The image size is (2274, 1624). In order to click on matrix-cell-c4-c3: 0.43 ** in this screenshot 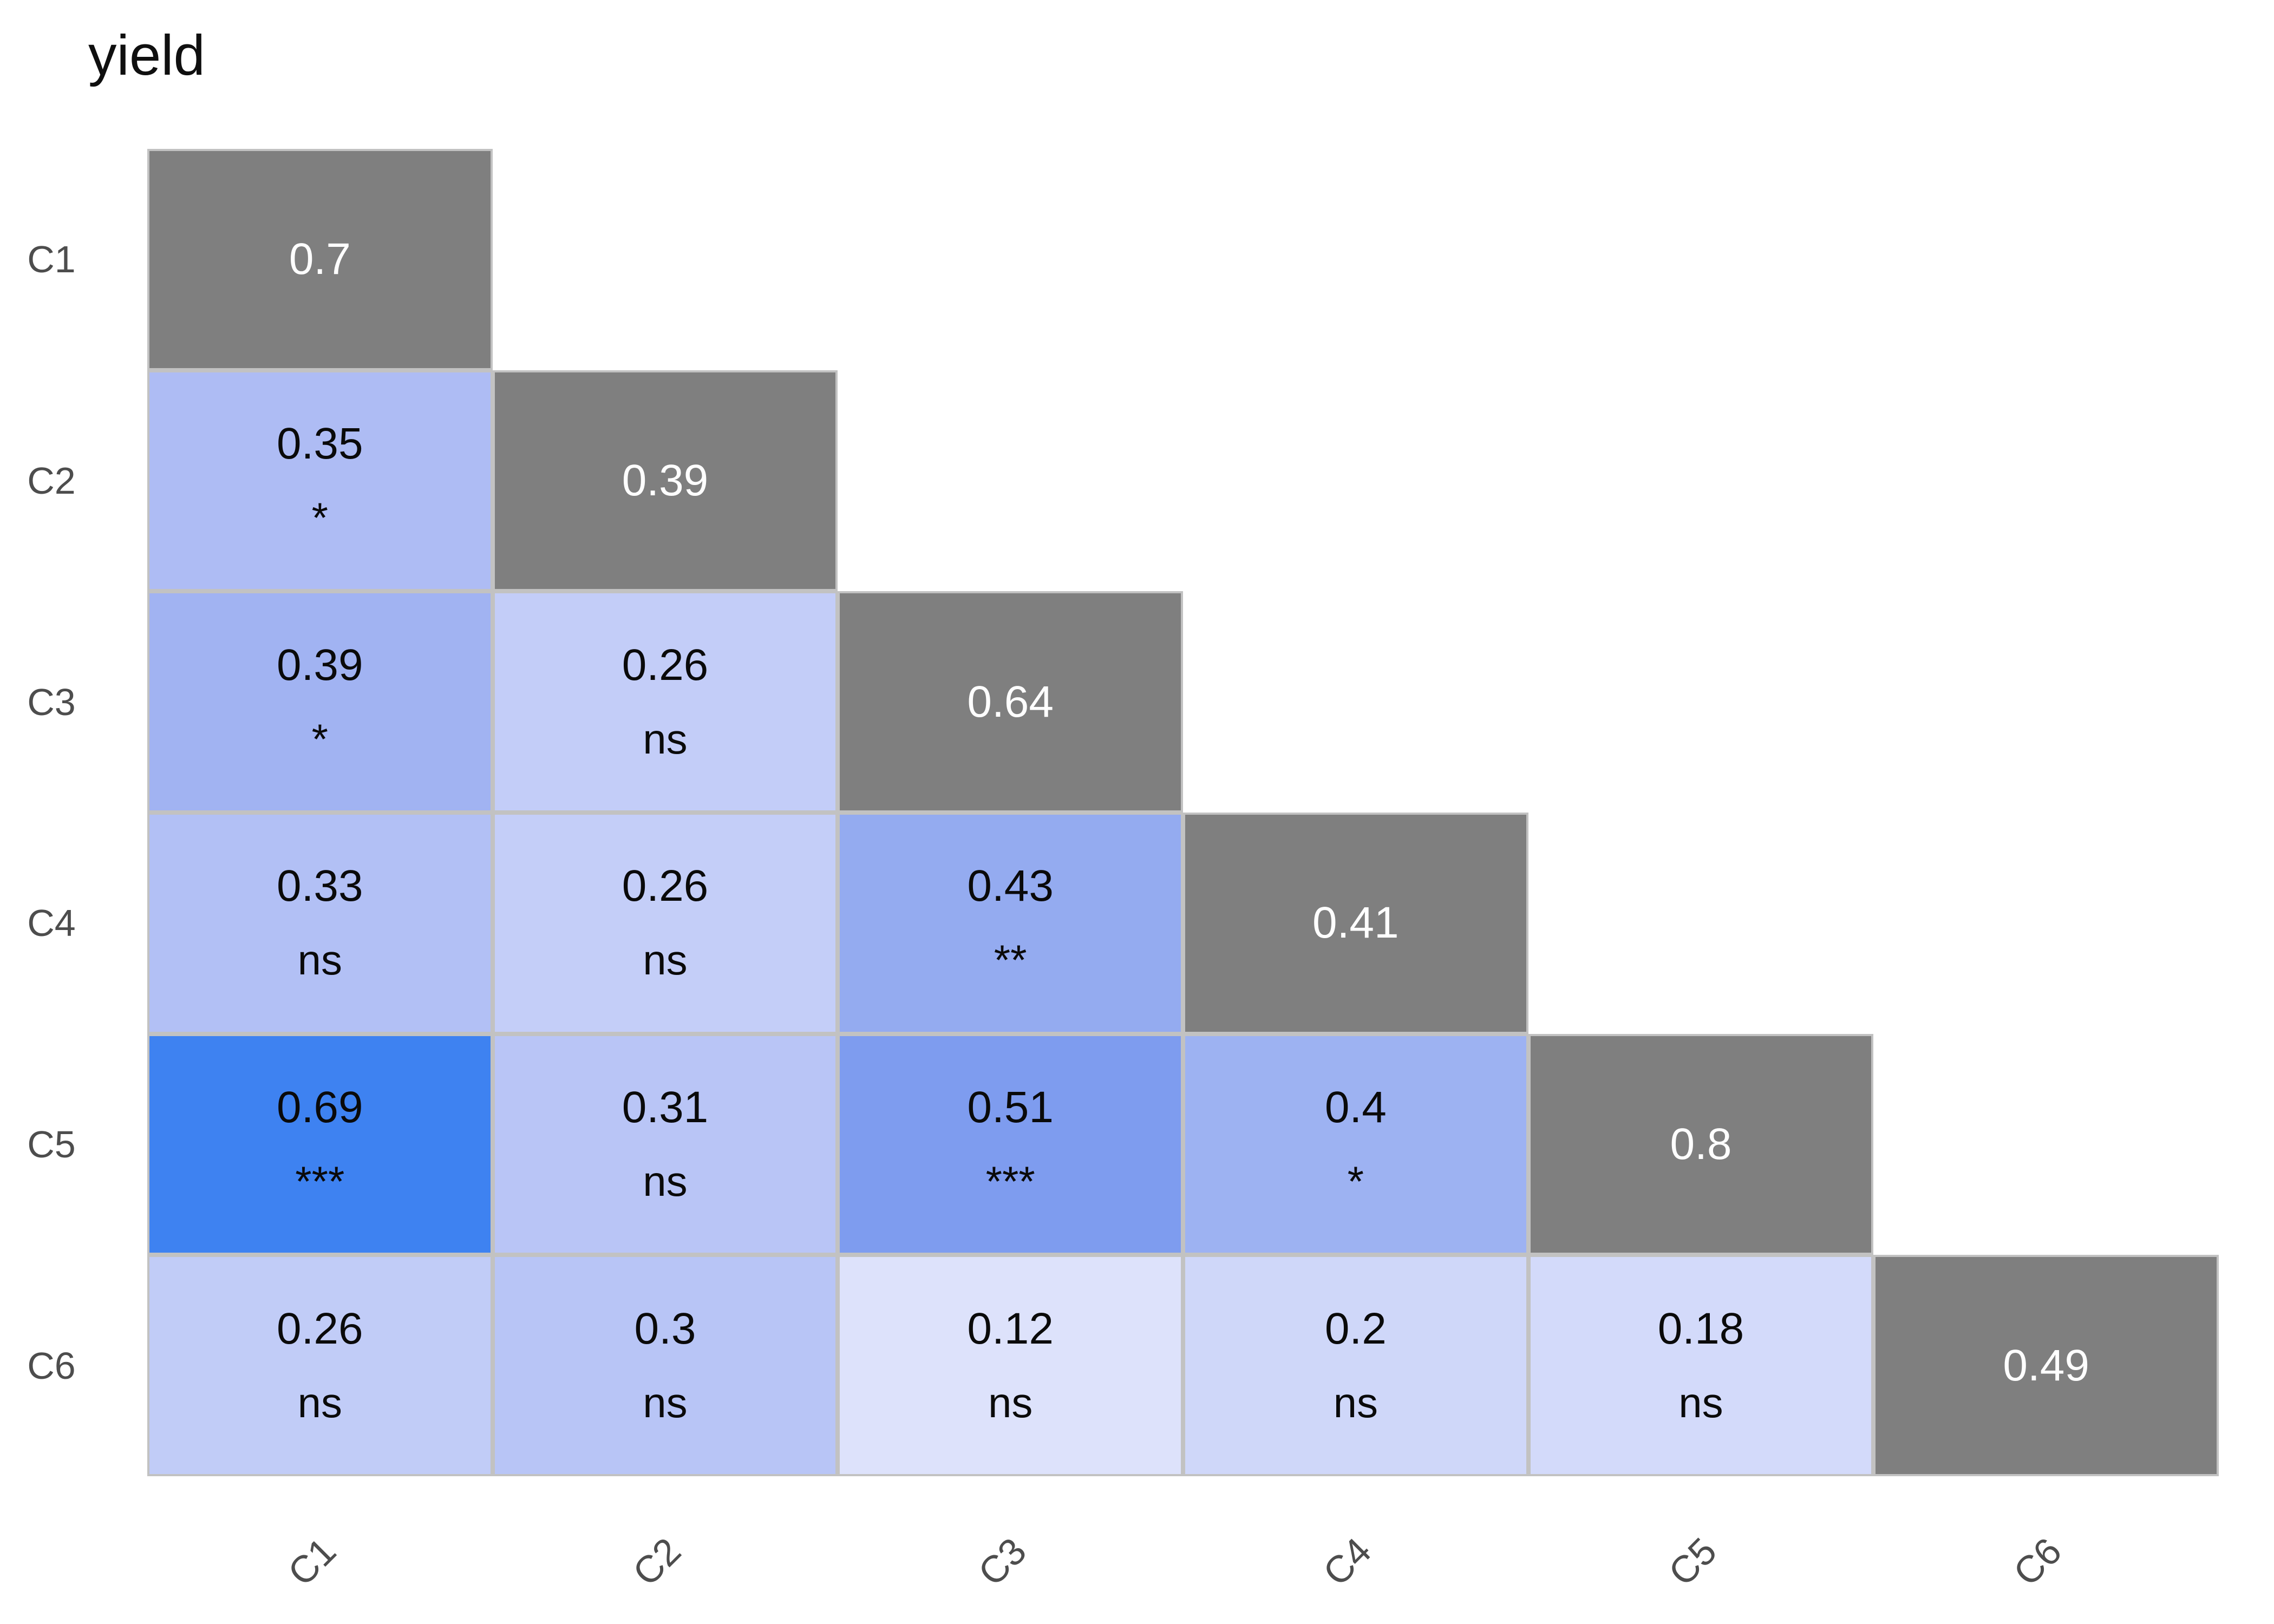, I will do `click(1011, 923)`.